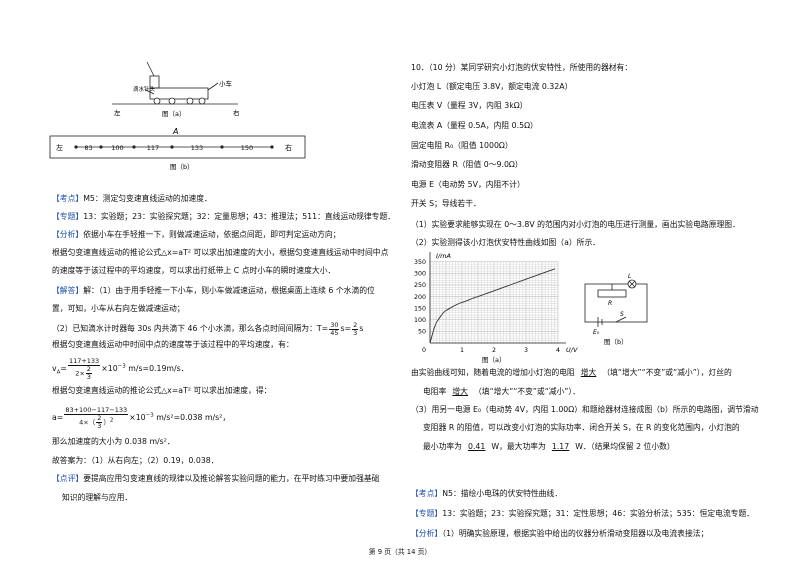 The height and width of the screenshot is (565, 800). Describe the element at coordinates (96, 410) in the screenshot. I see `numerator: 83+100−117−133` at that location.